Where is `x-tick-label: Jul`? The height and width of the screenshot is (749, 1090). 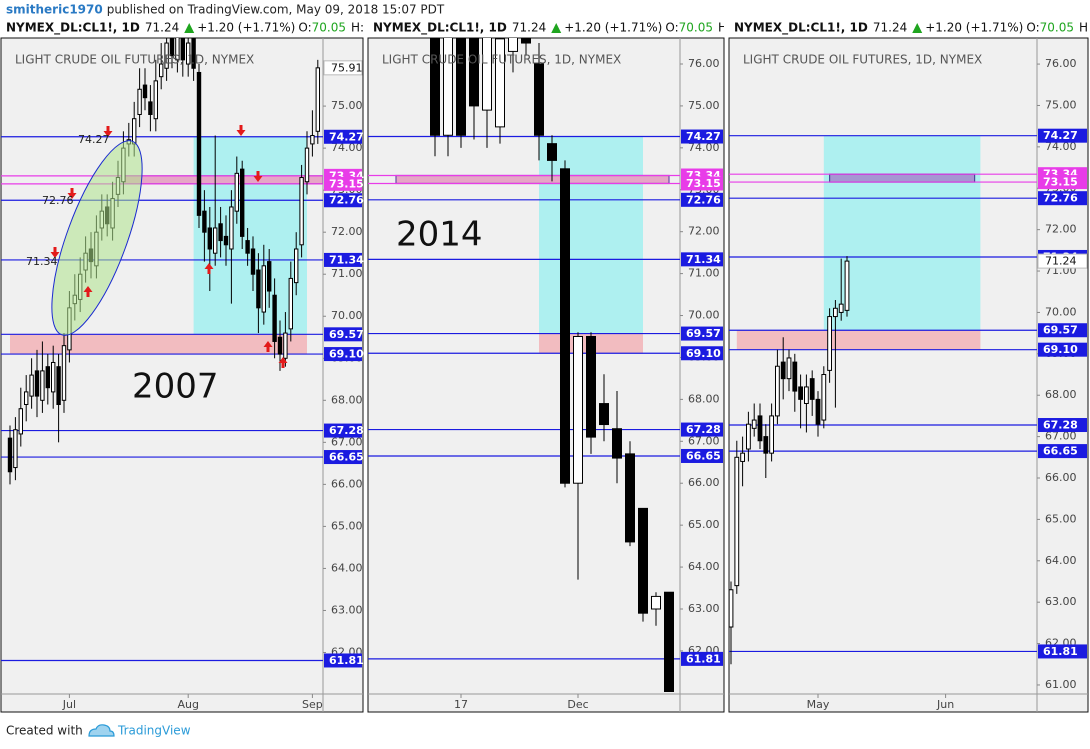
x-tick-label: Jul is located at coordinates (69, 704).